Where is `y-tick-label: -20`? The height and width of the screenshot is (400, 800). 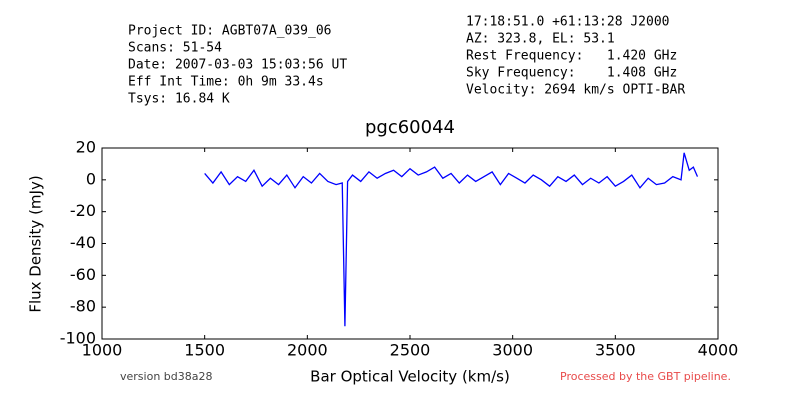 y-tick-label: -20 is located at coordinates (83, 210).